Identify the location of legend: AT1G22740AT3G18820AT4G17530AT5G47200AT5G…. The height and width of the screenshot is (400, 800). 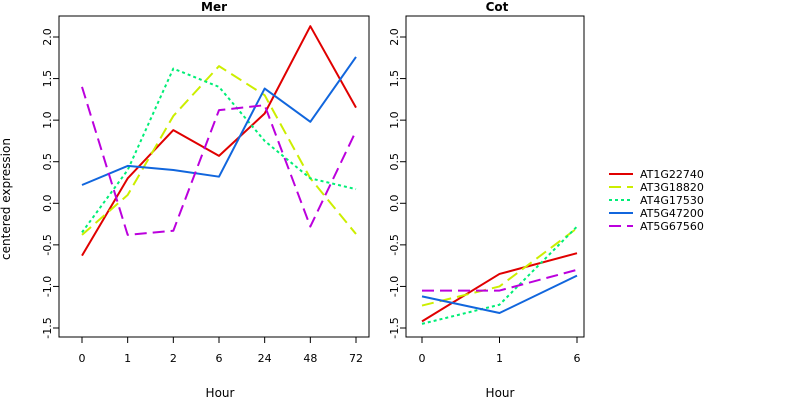
(656, 200).